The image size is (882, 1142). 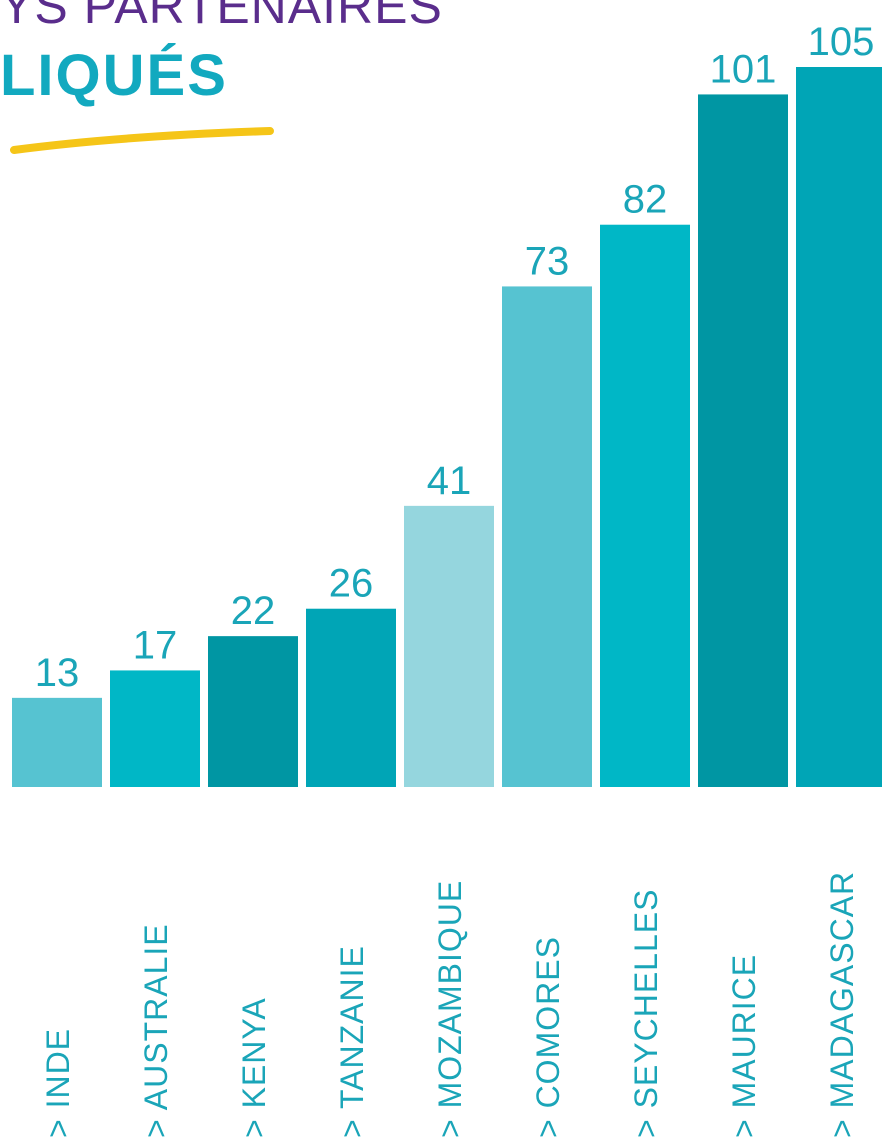 I want to click on value-label-1: 17, so click(x=155, y=645).